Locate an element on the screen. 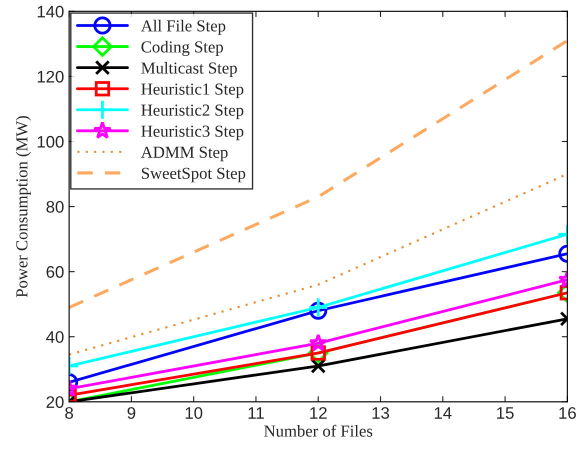 The image size is (576, 454). y-tick-label: 120 is located at coordinates (51, 76).